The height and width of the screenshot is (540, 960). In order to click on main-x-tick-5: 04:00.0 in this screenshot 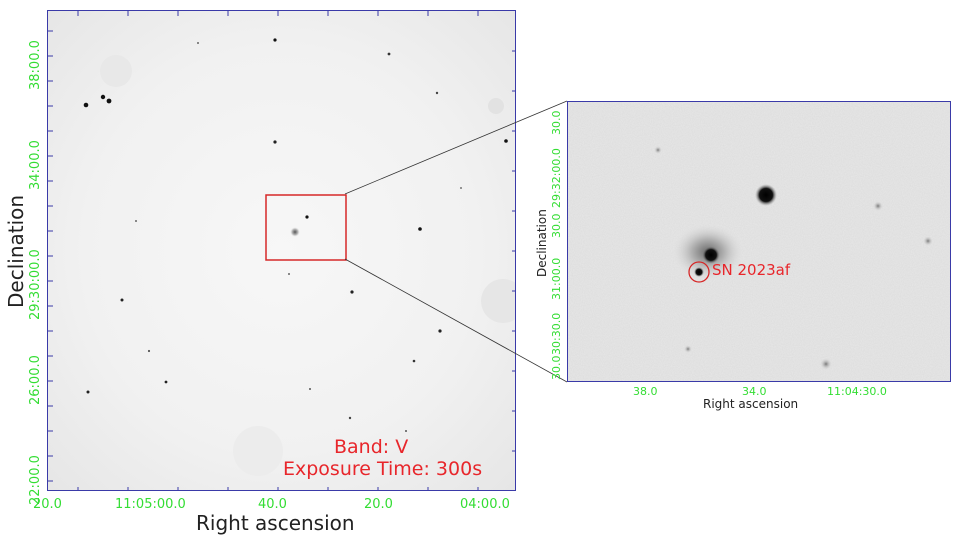, I will do `click(485, 504)`.